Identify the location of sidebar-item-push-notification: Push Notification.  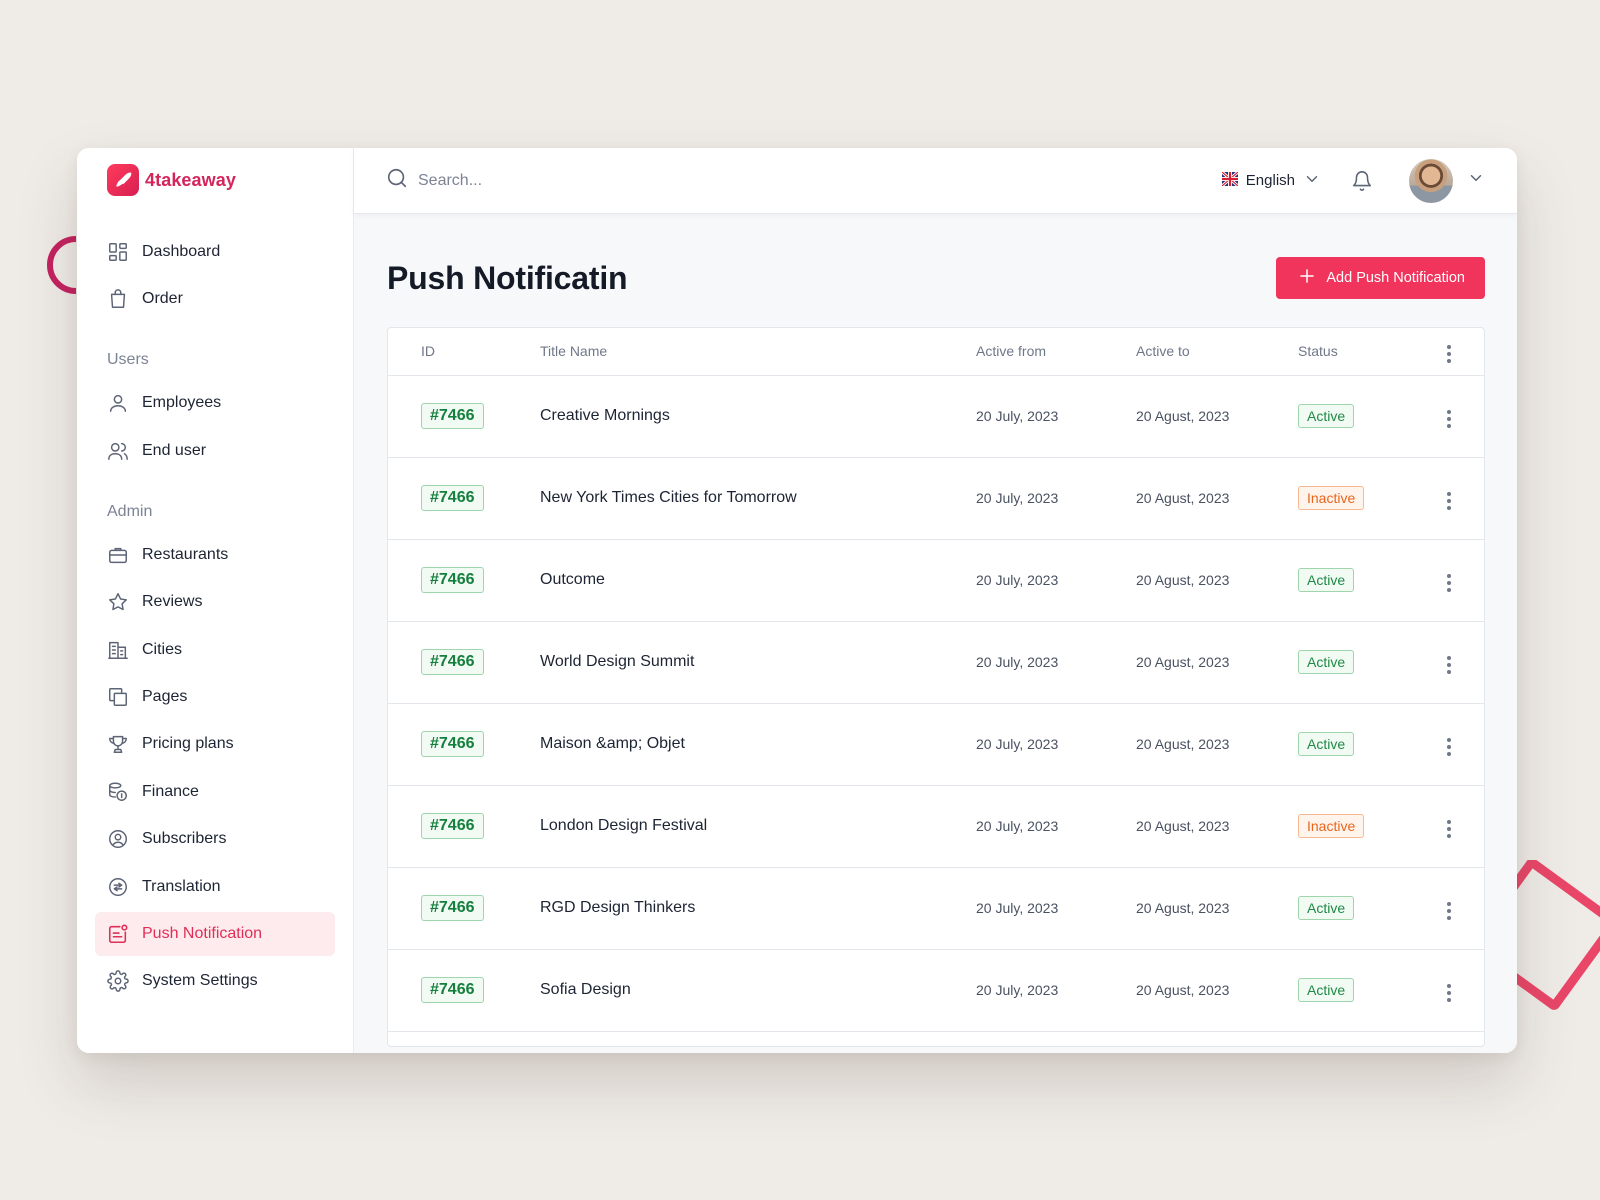
(215, 933).